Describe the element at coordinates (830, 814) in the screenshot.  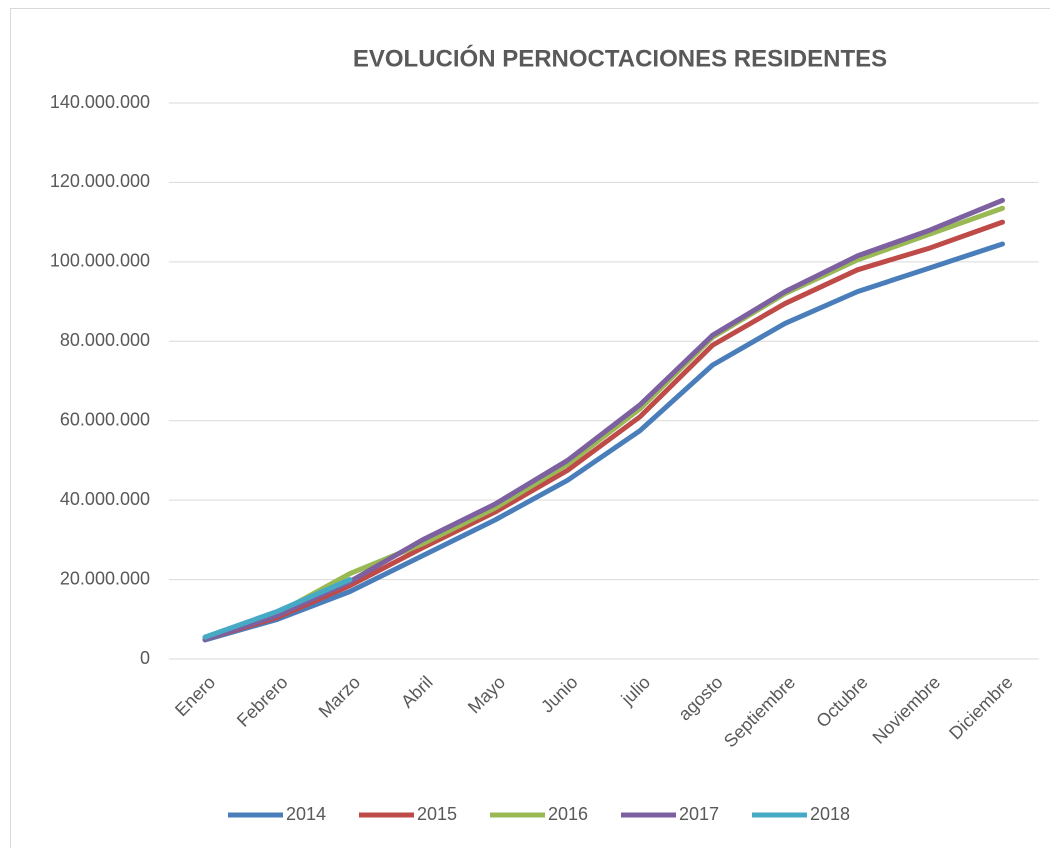
I see `legend-label: 2018` at that location.